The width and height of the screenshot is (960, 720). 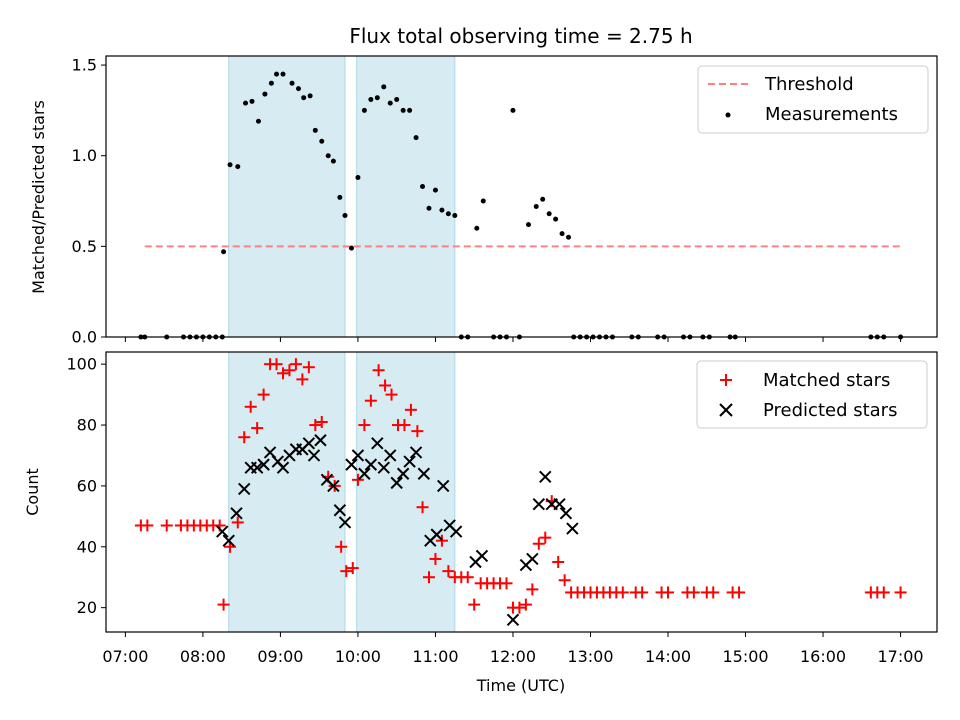 What do you see at coordinates (823, 656) in the screenshot?
I see `x-tick-label: 16:00` at bounding box center [823, 656].